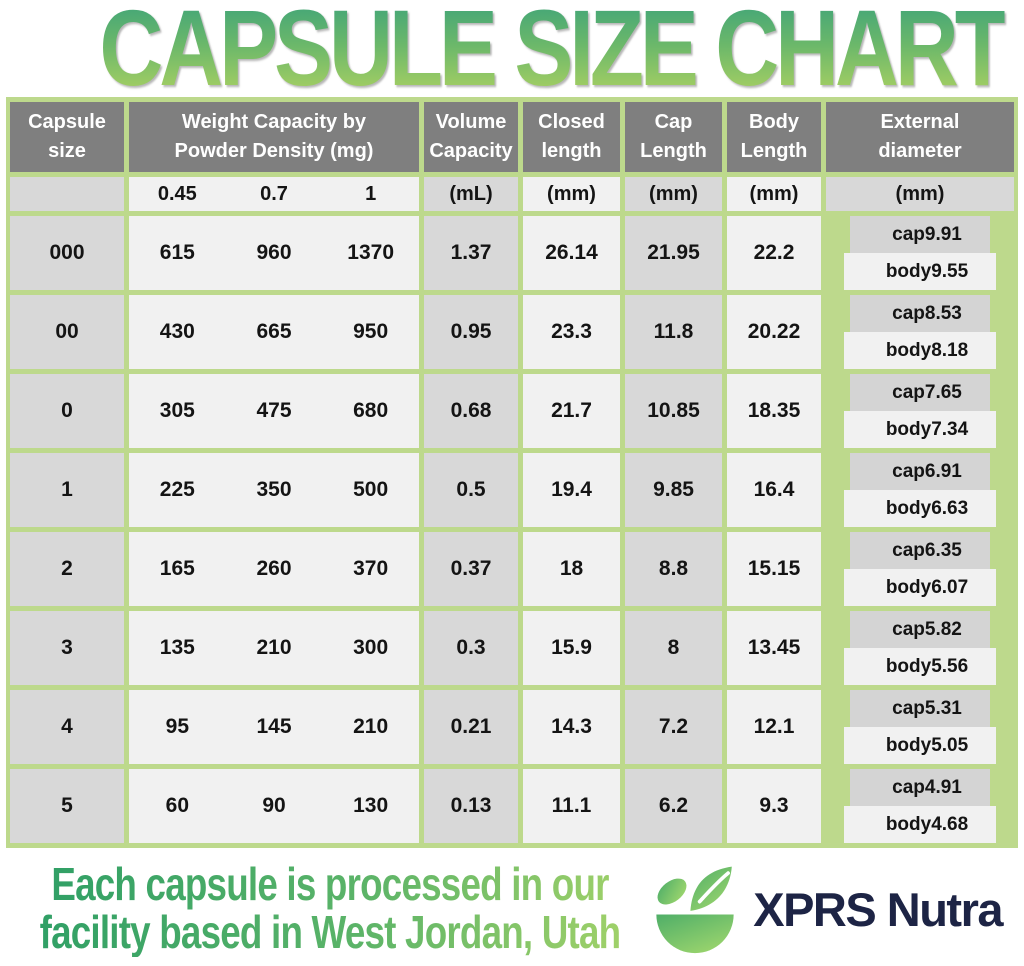 This screenshot has width=1024, height=966. What do you see at coordinates (67, 569) in the screenshot?
I see `cell-size: 2` at bounding box center [67, 569].